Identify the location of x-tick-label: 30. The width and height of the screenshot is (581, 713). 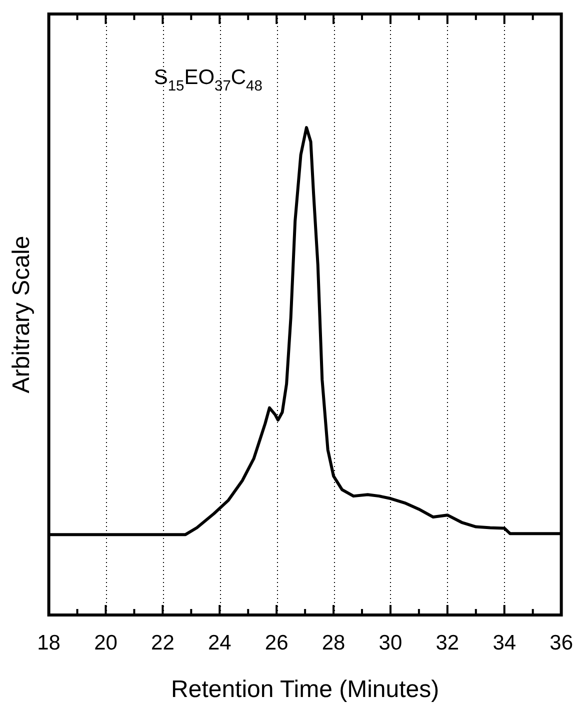
(390, 642).